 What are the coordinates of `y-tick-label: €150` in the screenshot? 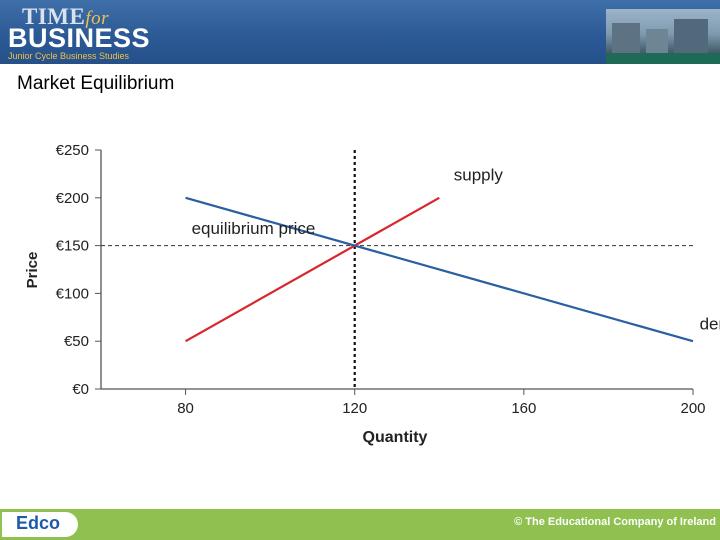 It's located at (72, 246).